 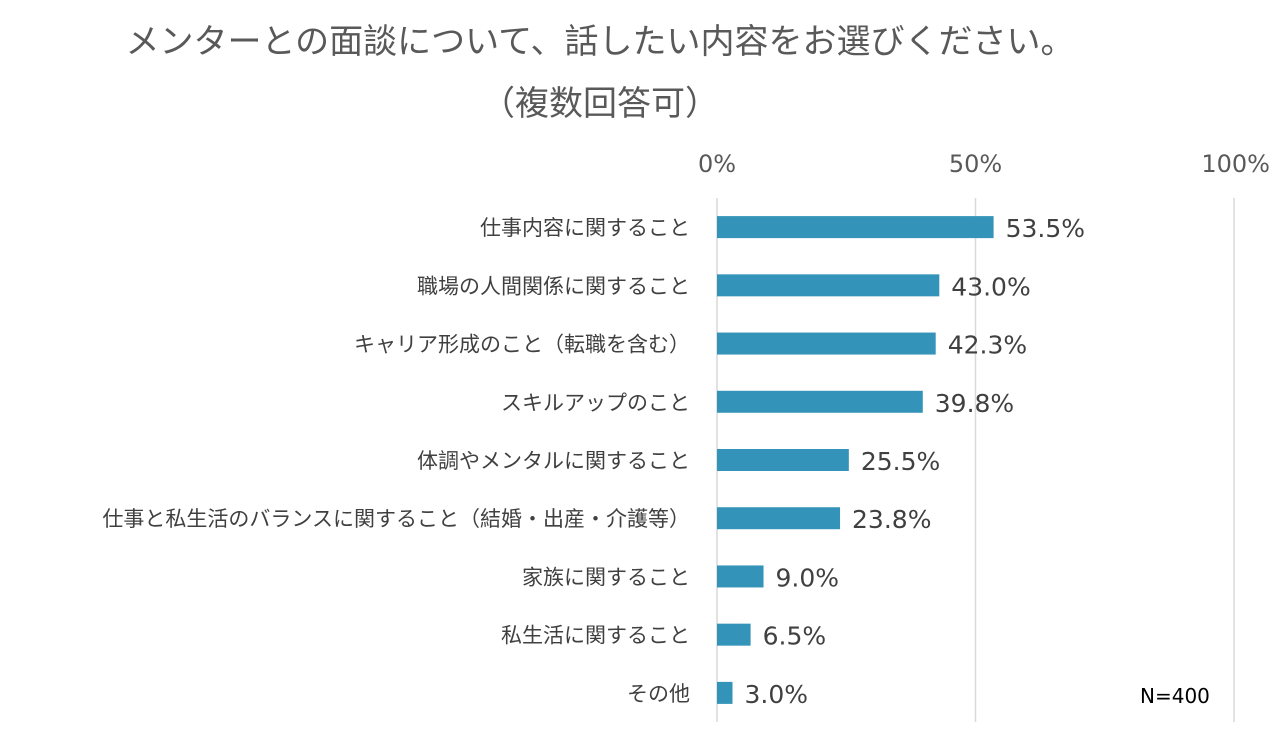 What do you see at coordinates (1235, 164) in the screenshot?
I see `x-tick-label: 100%` at bounding box center [1235, 164].